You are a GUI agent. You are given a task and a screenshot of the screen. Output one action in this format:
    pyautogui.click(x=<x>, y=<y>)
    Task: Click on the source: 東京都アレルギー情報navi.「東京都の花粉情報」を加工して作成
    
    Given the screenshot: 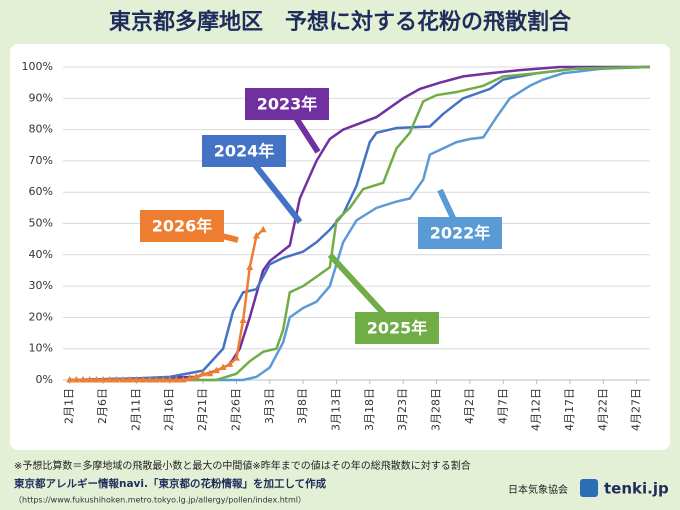 What is the action you would take?
    pyautogui.click(x=170, y=483)
    